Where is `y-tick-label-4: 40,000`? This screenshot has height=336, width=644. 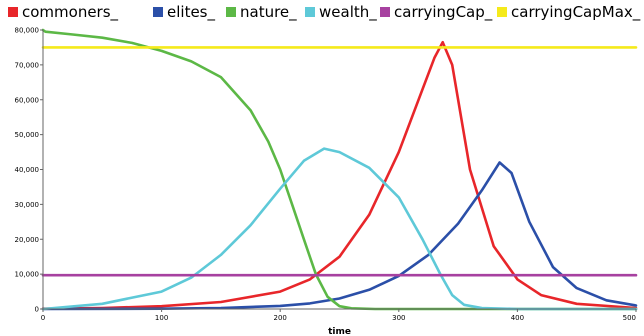
y-tick-label-4: 40,000 is located at coordinates (27, 170).